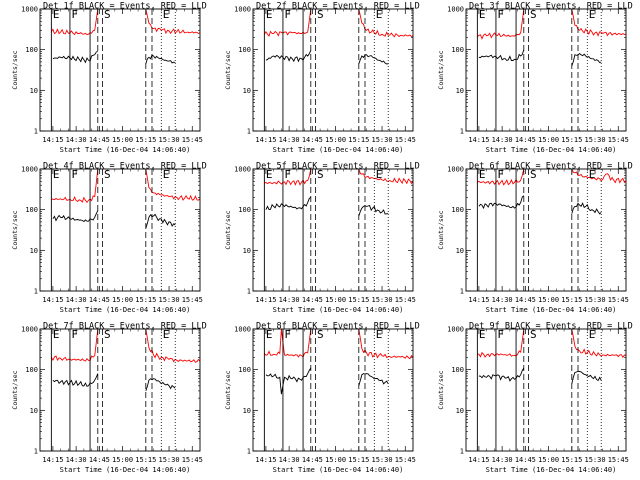 Image resolution: width=640 pixels, height=480 pixels. Describe the element at coordinates (338, 327) in the screenshot. I see `panel-title: Det 8f BLACK = Events, RED = LLD` at that location.